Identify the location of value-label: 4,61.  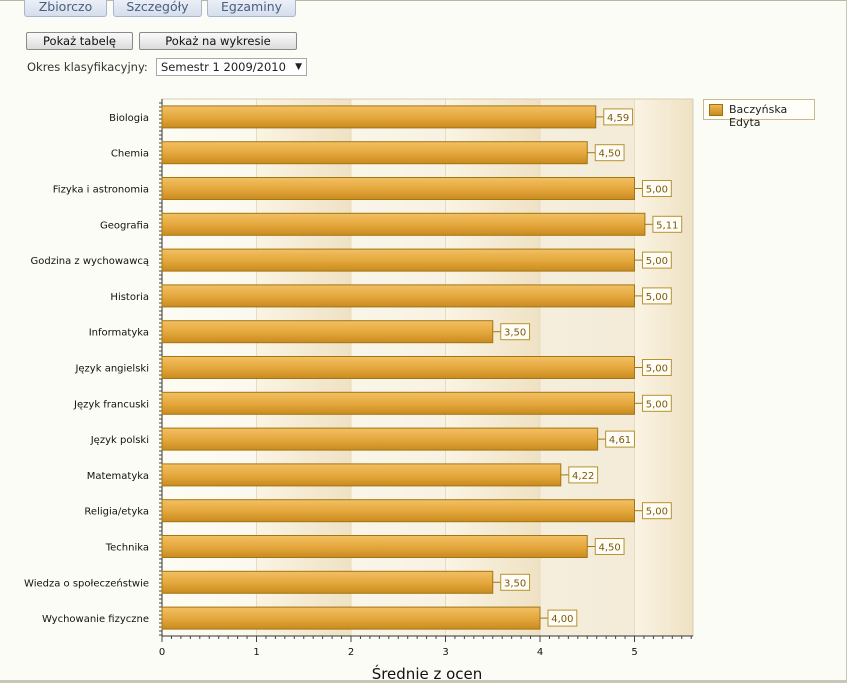
(620, 440).